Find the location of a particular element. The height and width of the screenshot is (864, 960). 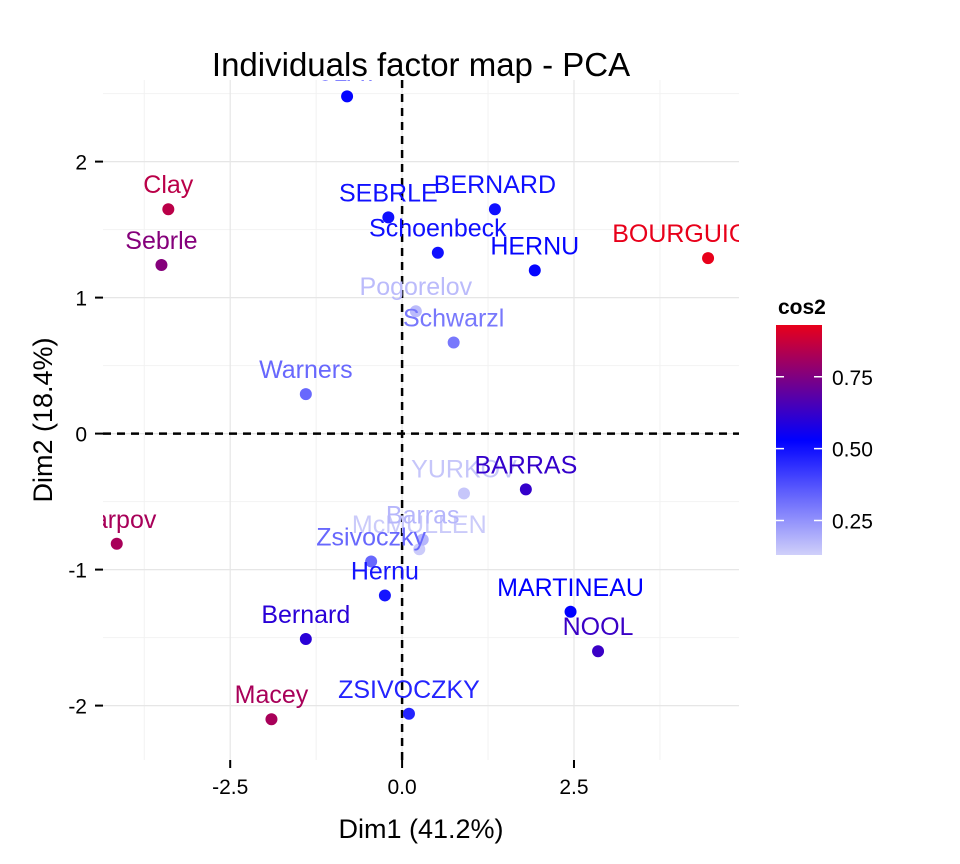

point-label: Sebrle is located at coordinates (161, 241).